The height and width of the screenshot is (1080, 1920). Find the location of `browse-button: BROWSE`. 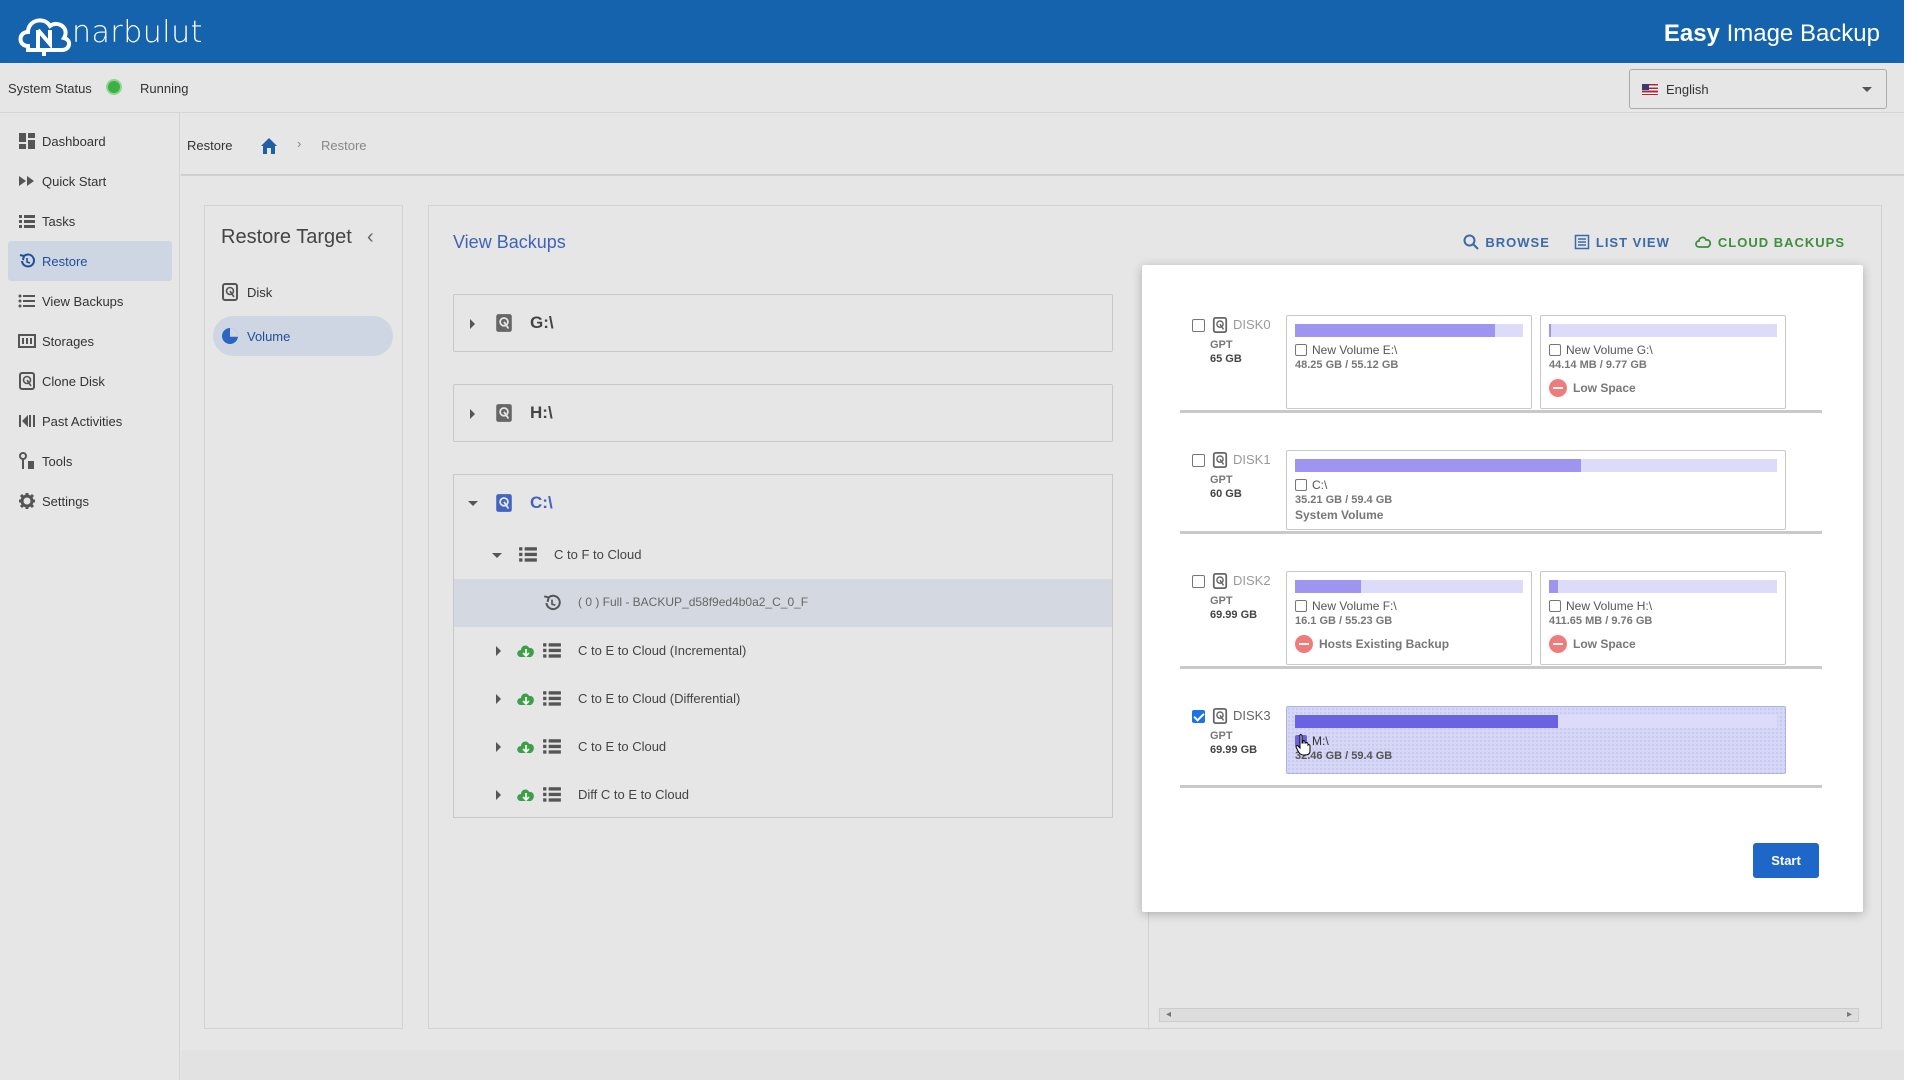

browse-button: BROWSE is located at coordinates (1506, 242).